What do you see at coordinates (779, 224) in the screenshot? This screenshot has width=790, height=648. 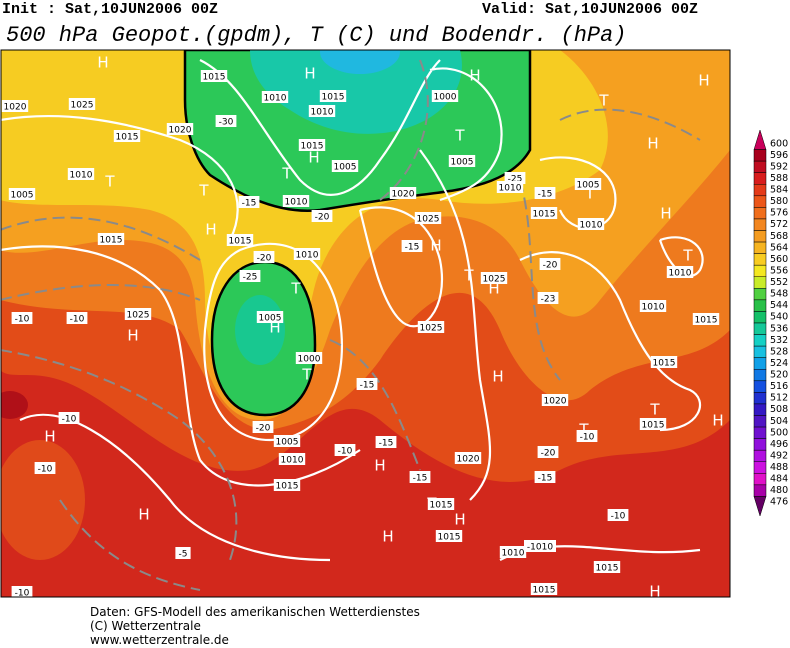 I see `scale-label: 572` at bounding box center [779, 224].